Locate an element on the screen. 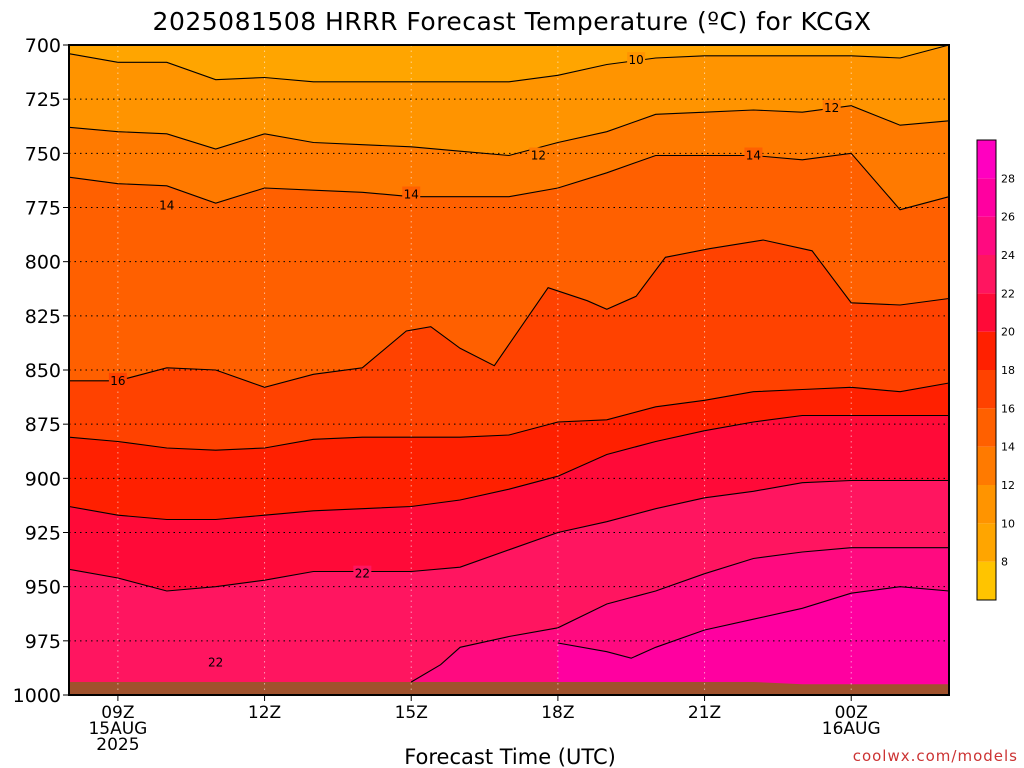  y-tick-label: 850 is located at coordinates (43, 371).